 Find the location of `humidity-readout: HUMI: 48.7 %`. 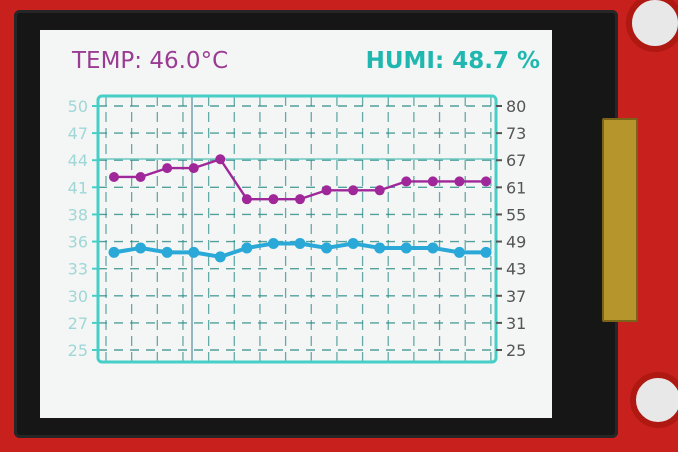

humidity-readout: HUMI: 48.7 % is located at coordinates (453, 61).